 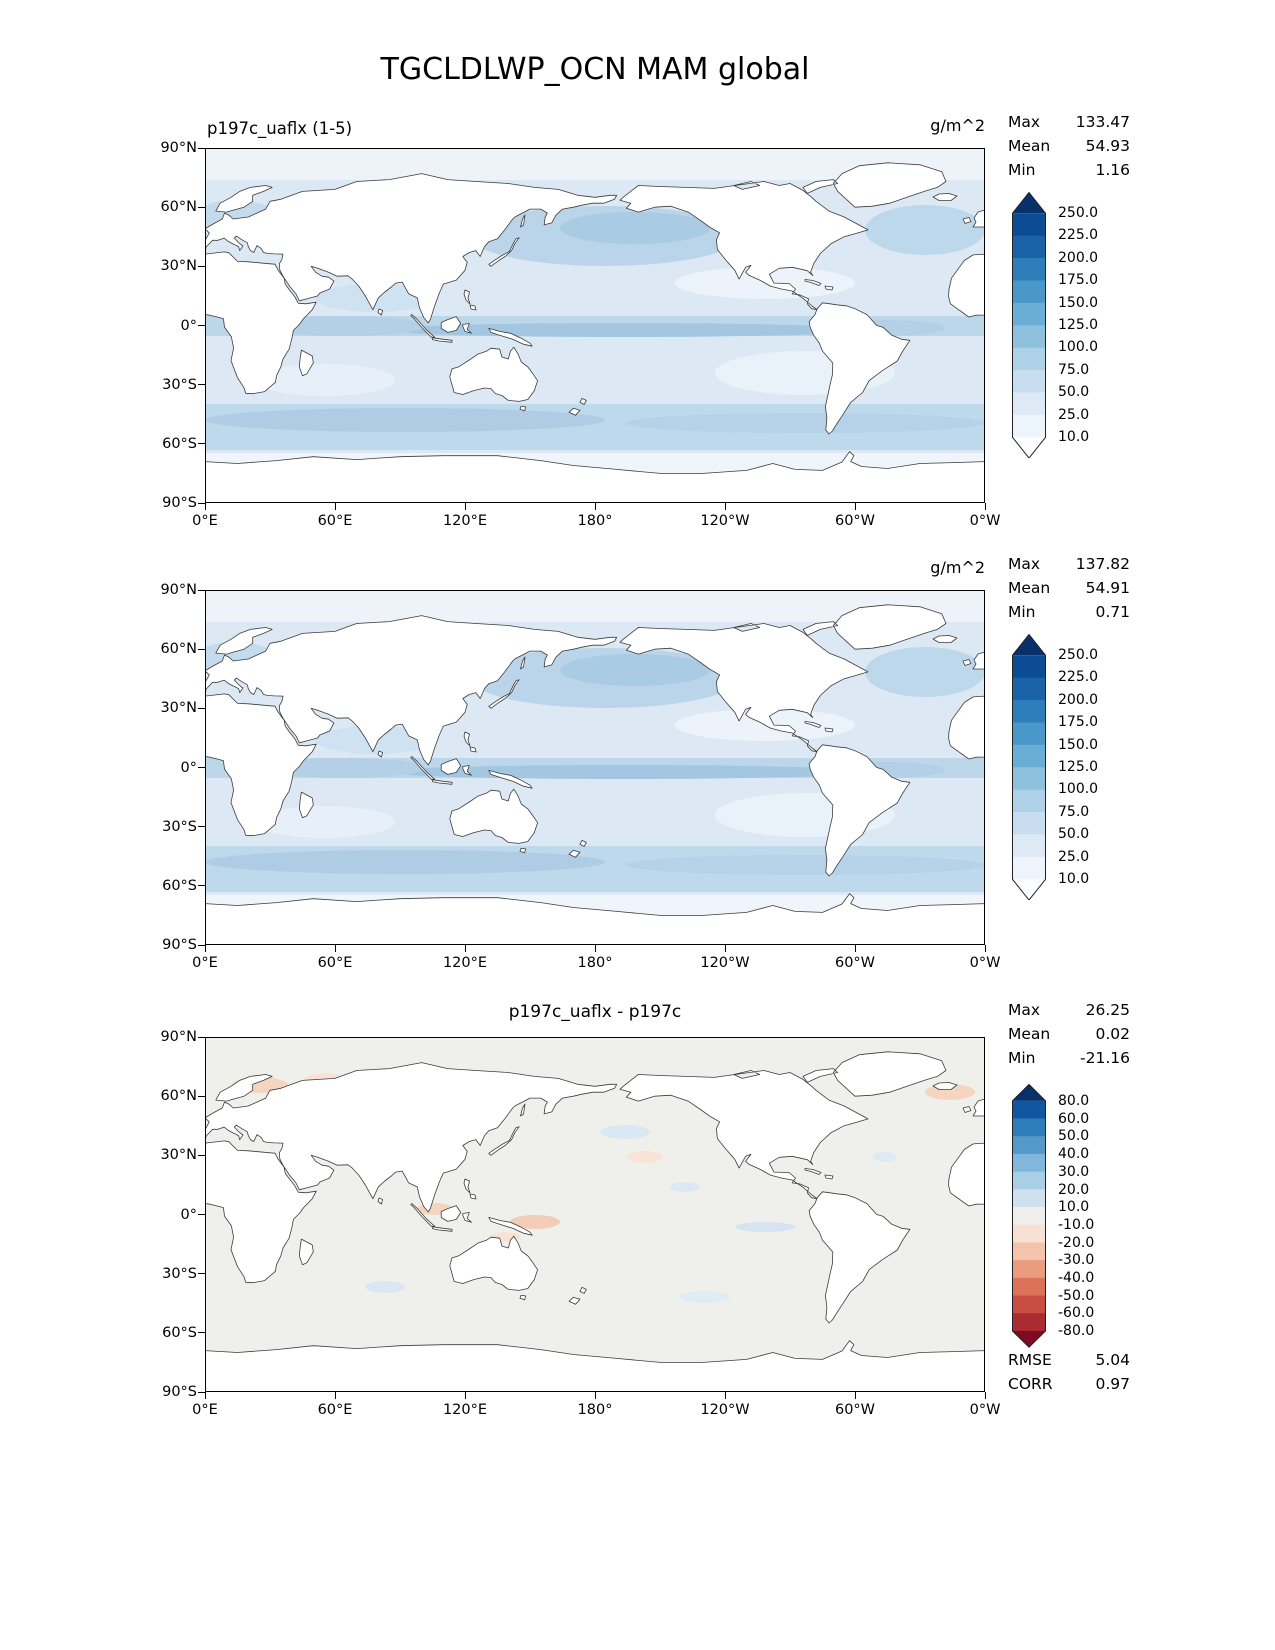 What do you see at coordinates (1102, 122) in the screenshot?
I see `max-value: 133.47` at bounding box center [1102, 122].